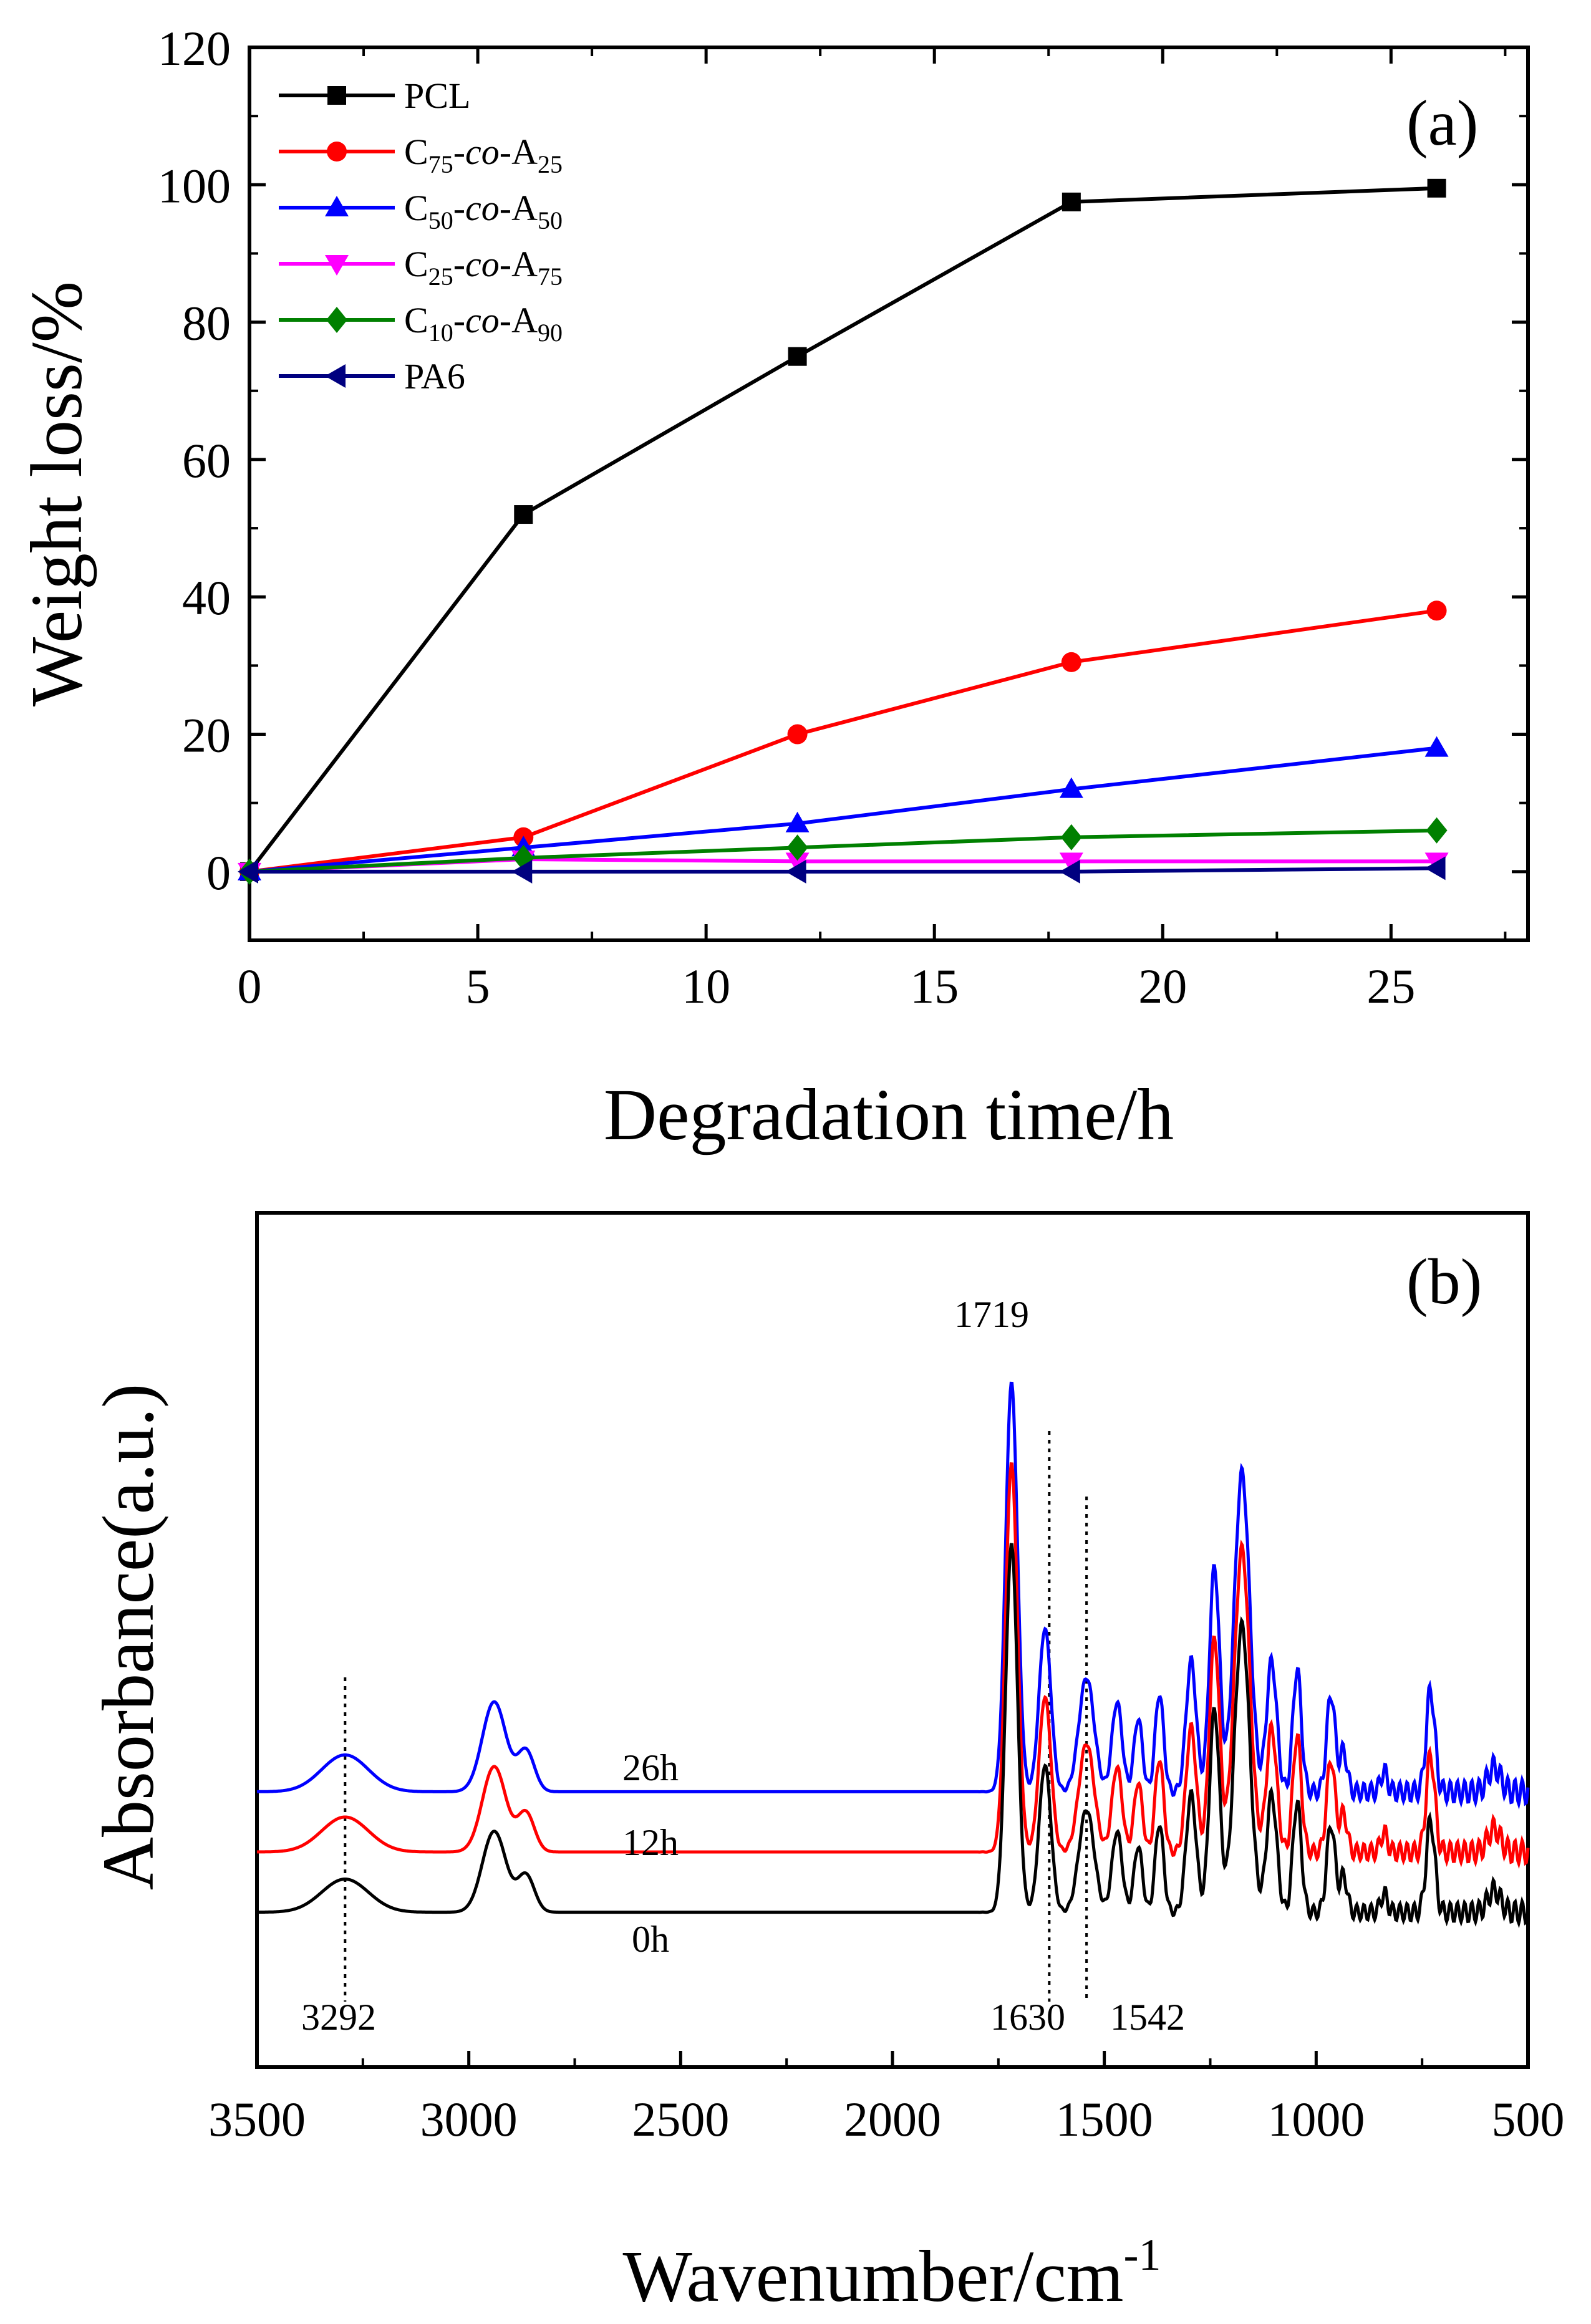 The height and width of the screenshot is (2324, 1591). Describe the element at coordinates (706, 986) in the screenshot. I see `x-tick-label: 10` at that location.